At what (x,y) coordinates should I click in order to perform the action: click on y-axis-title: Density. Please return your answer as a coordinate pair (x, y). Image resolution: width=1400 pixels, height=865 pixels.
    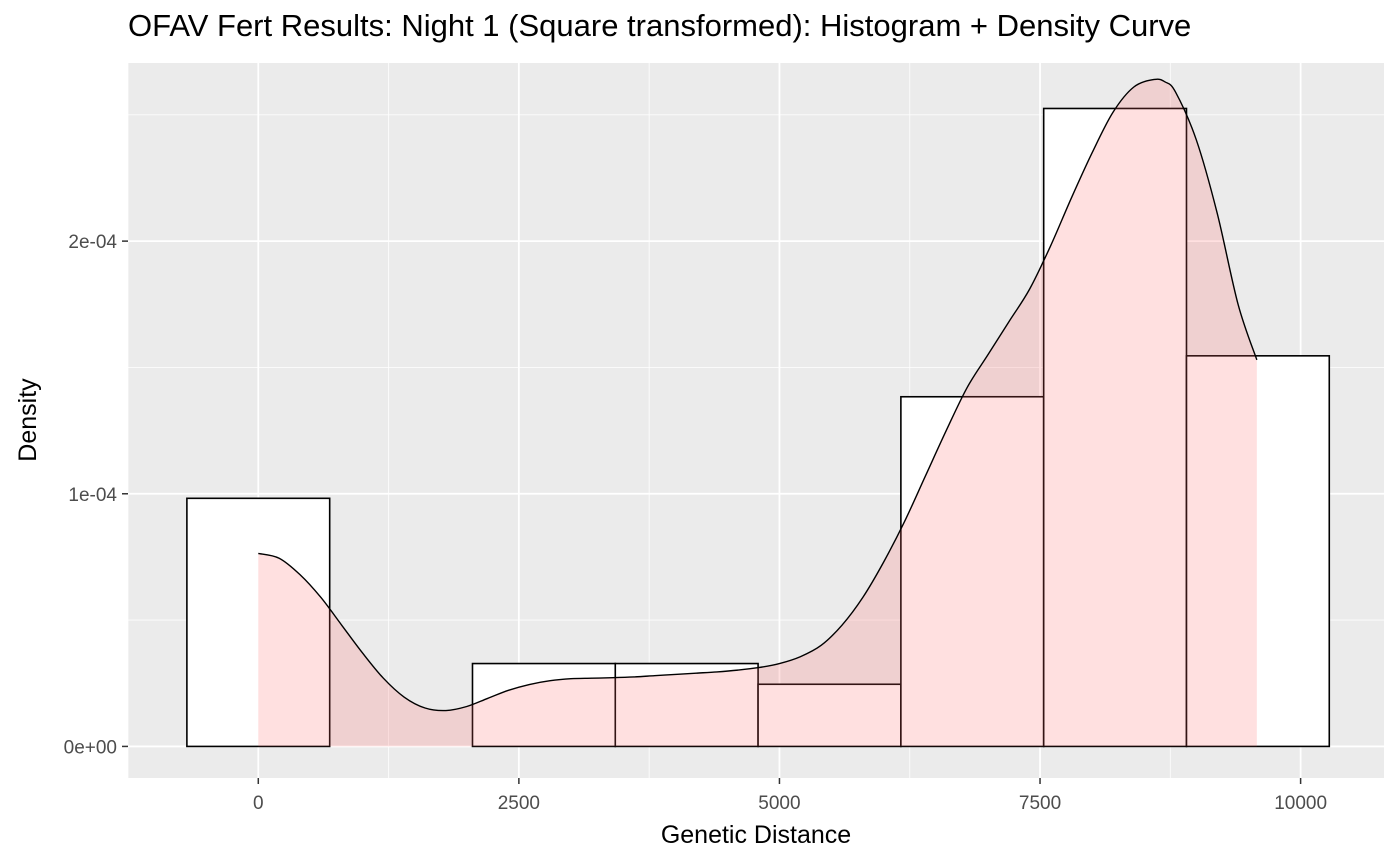
    Looking at the image, I should click on (28, 420).